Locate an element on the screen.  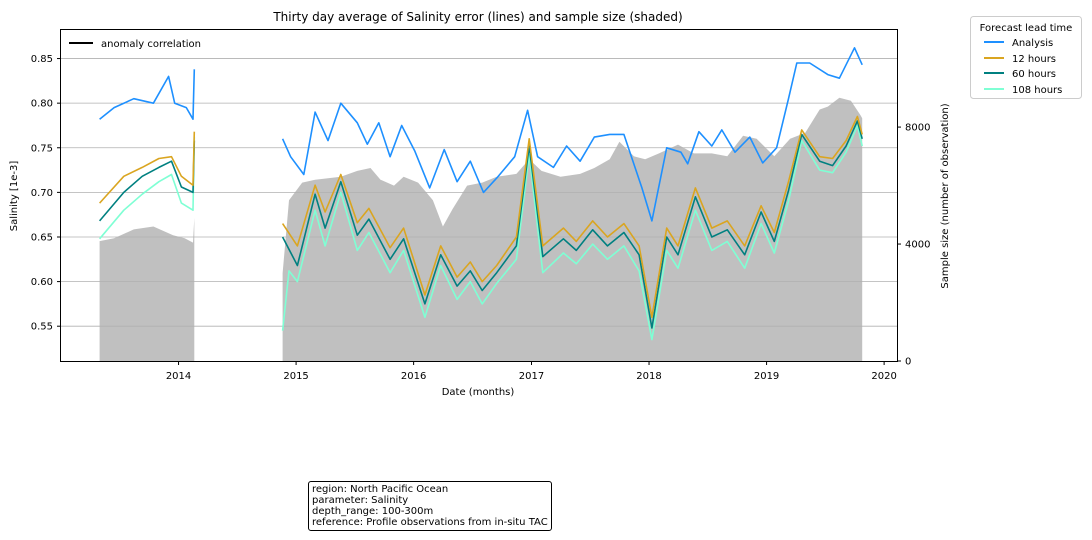
y-tick-label: 0.80 is located at coordinates (42, 104).